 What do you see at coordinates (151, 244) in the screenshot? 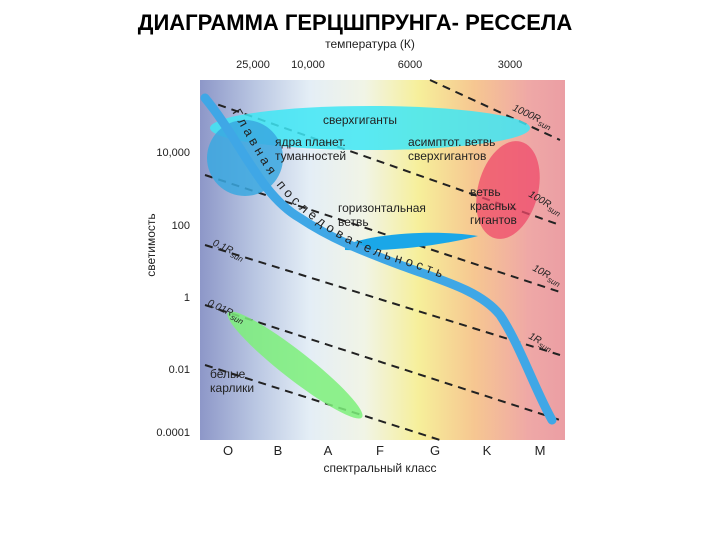
I see `left-axis-label: светимость` at bounding box center [151, 244].